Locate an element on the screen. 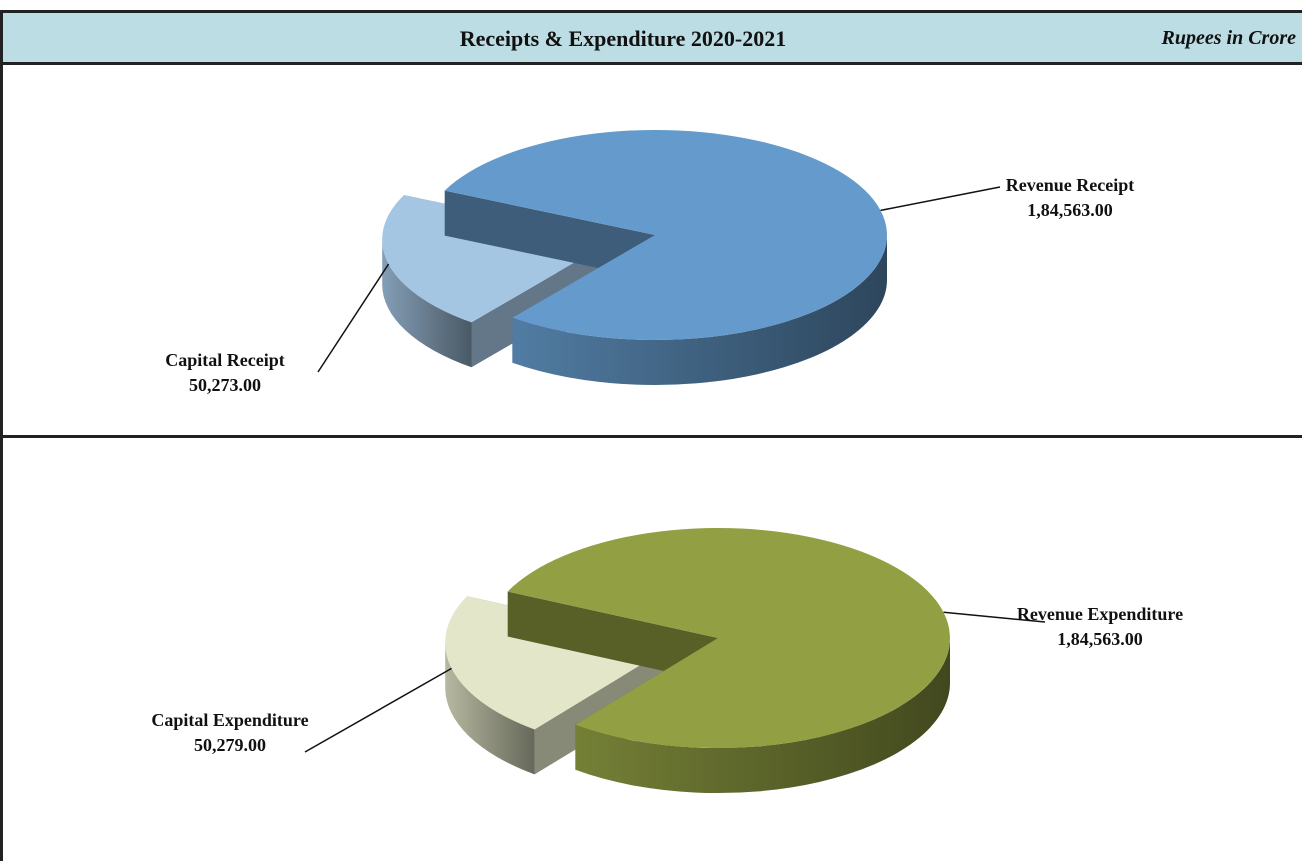  label-name: Revenue Expenditure is located at coordinates (1100, 614).